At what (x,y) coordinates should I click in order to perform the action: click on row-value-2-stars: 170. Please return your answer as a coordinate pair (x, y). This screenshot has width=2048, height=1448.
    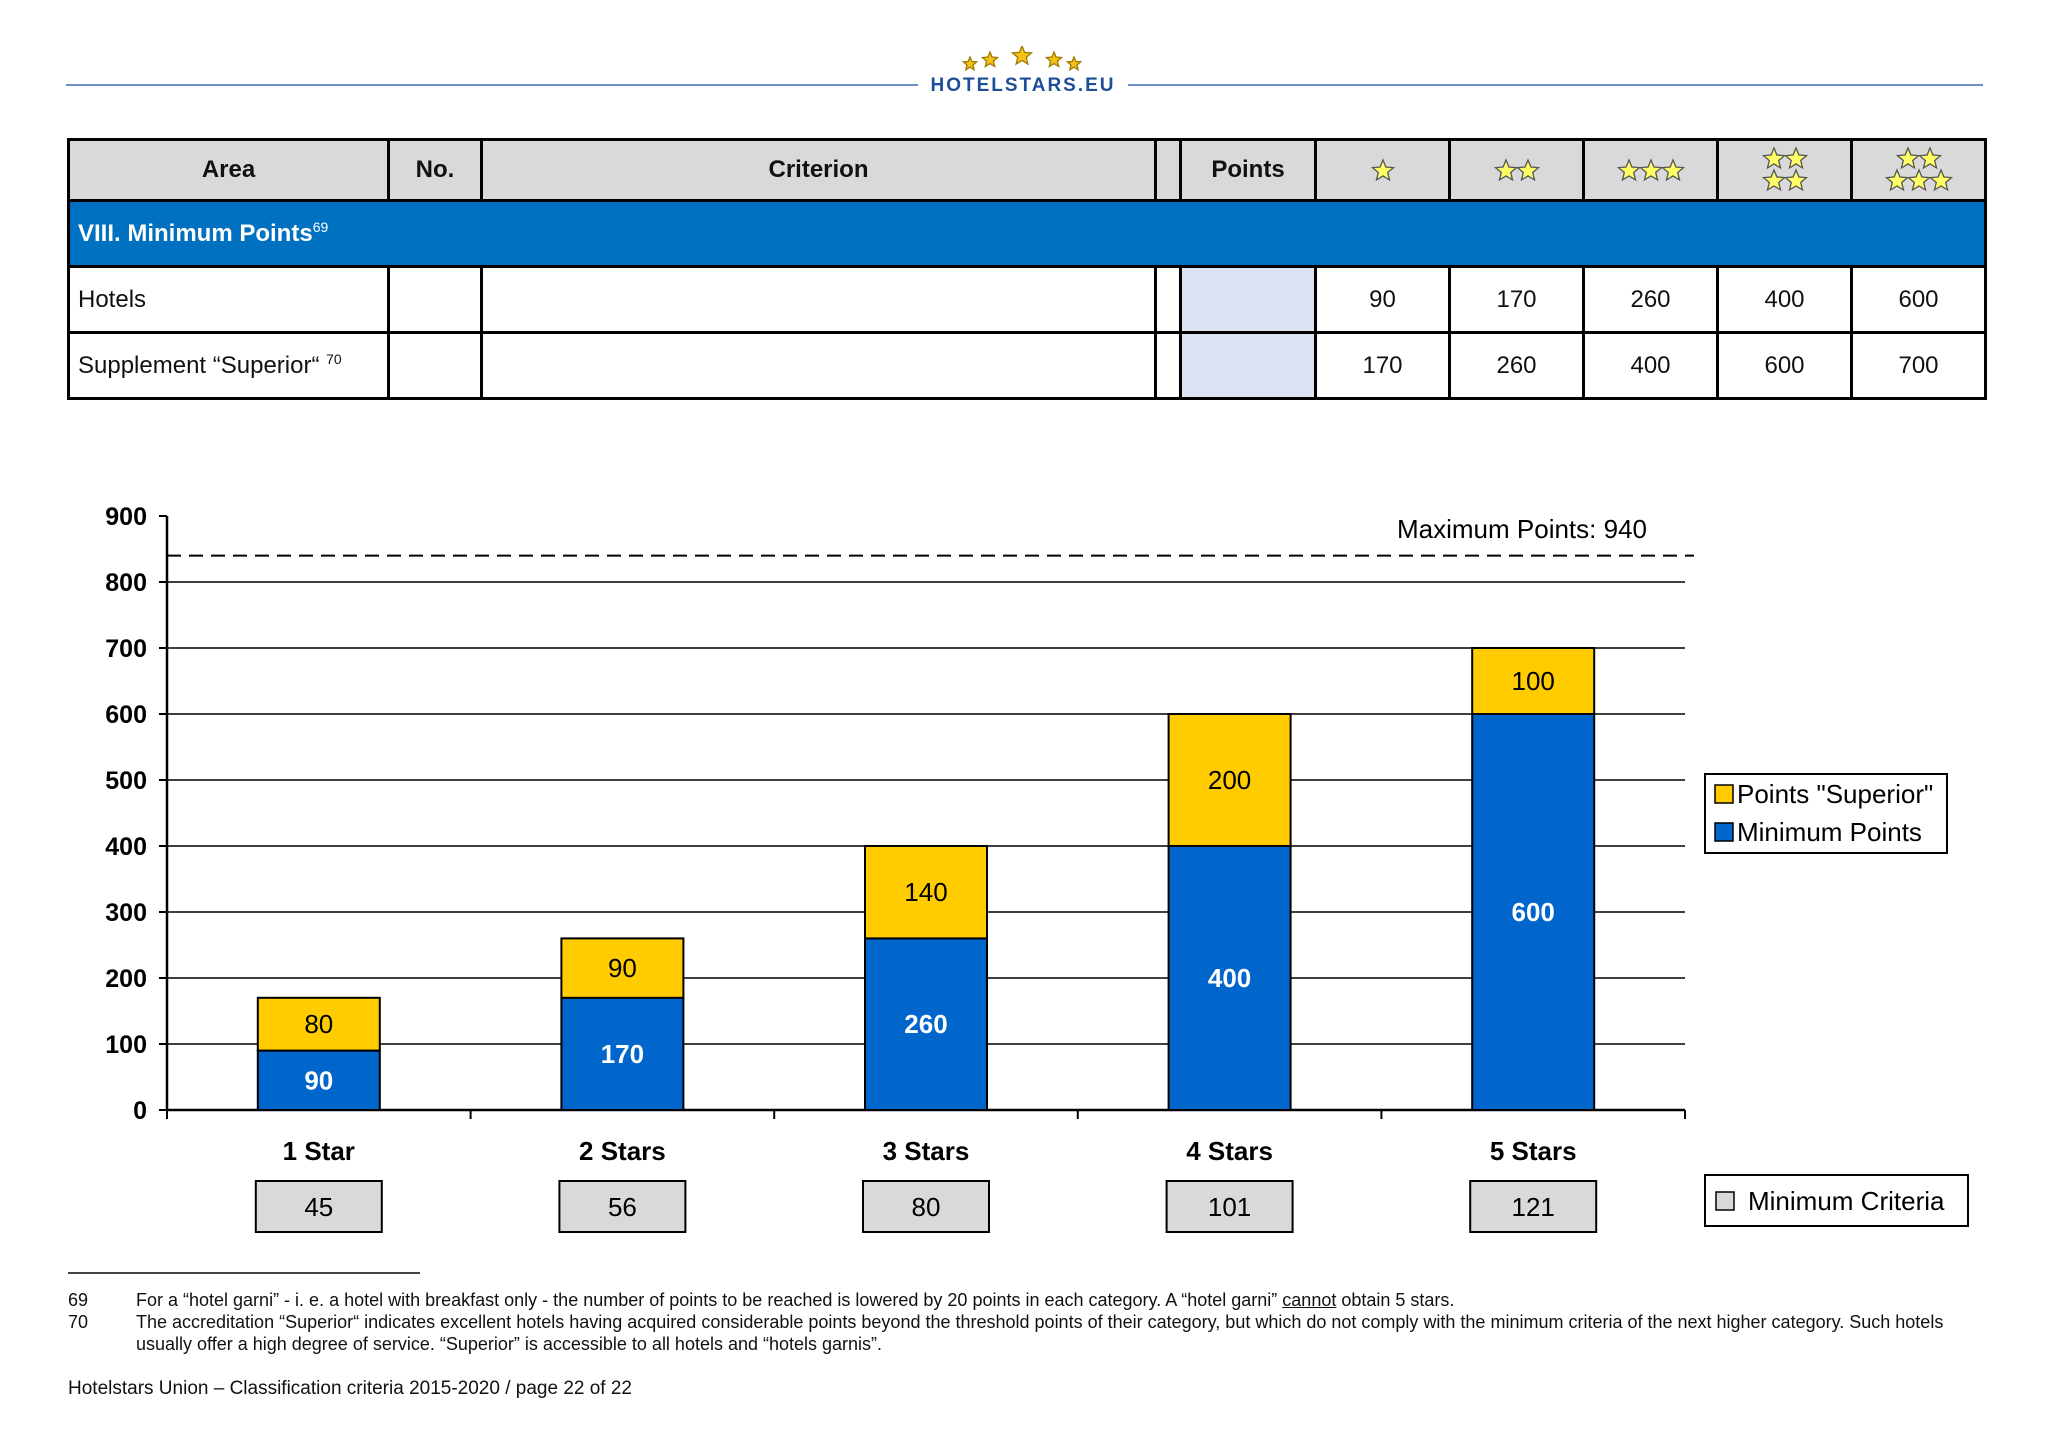
    Looking at the image, I should click on (1516, 299).